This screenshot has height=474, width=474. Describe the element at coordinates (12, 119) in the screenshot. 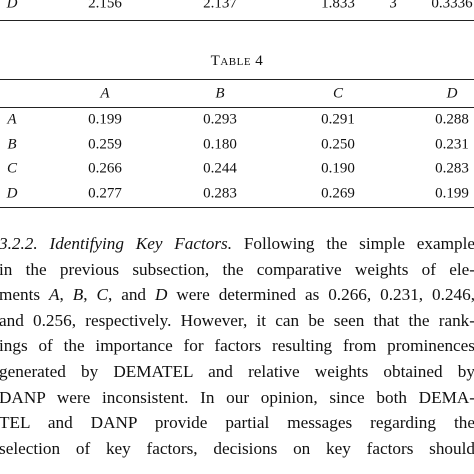

I see `row-label: A` at that location.